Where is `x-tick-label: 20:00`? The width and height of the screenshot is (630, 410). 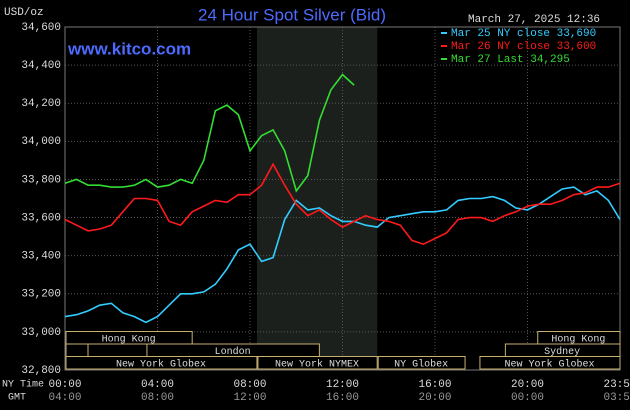 x-tick-label: 20:00 is located at coordinates (527, 385).